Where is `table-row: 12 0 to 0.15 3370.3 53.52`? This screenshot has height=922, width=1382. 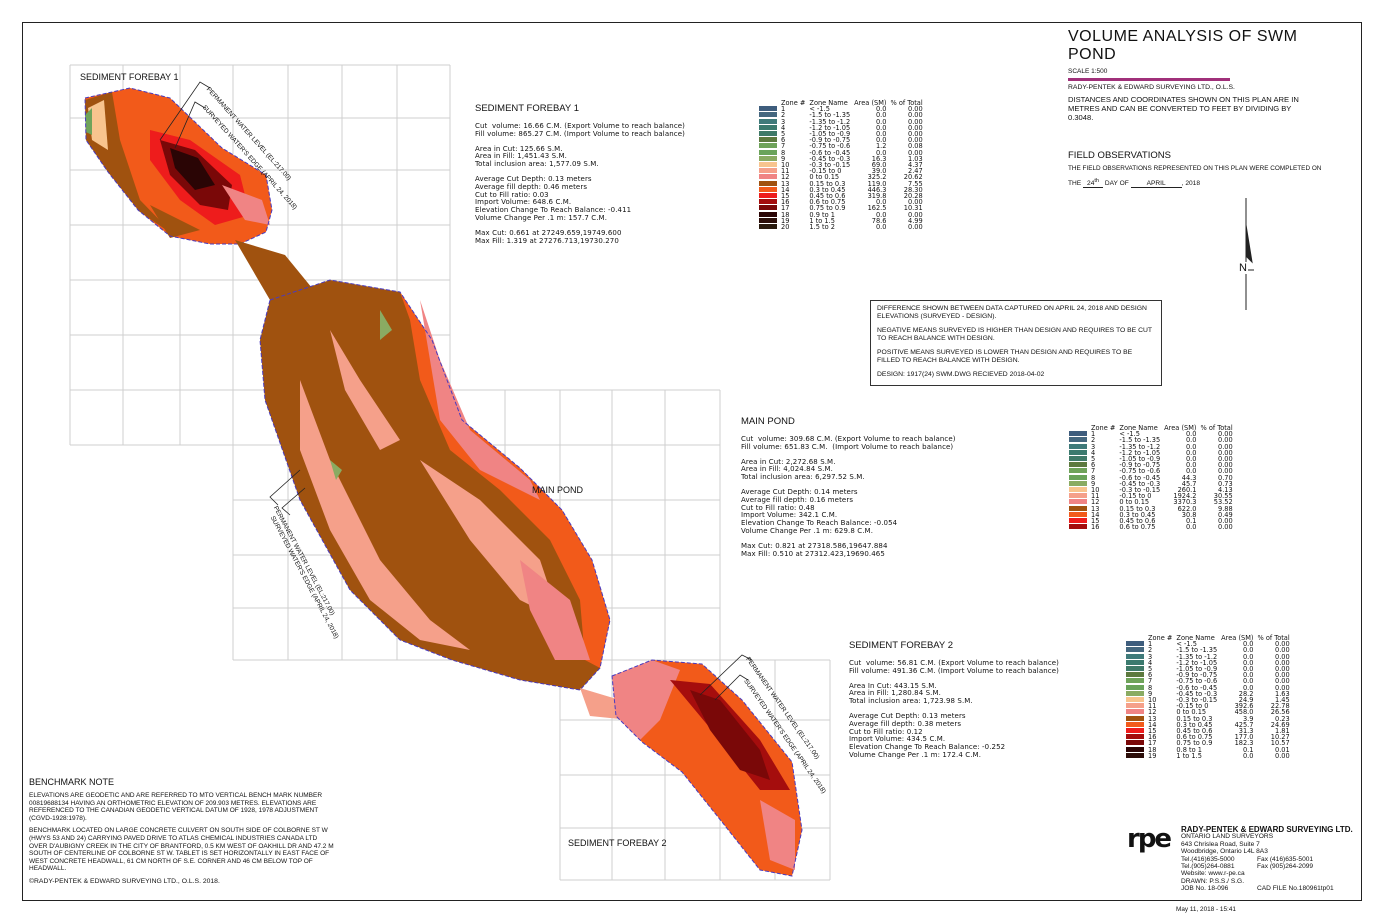
table-row: 12 0 to 0.15 3370.3 53.52 is located at coordinates (1151, 502).